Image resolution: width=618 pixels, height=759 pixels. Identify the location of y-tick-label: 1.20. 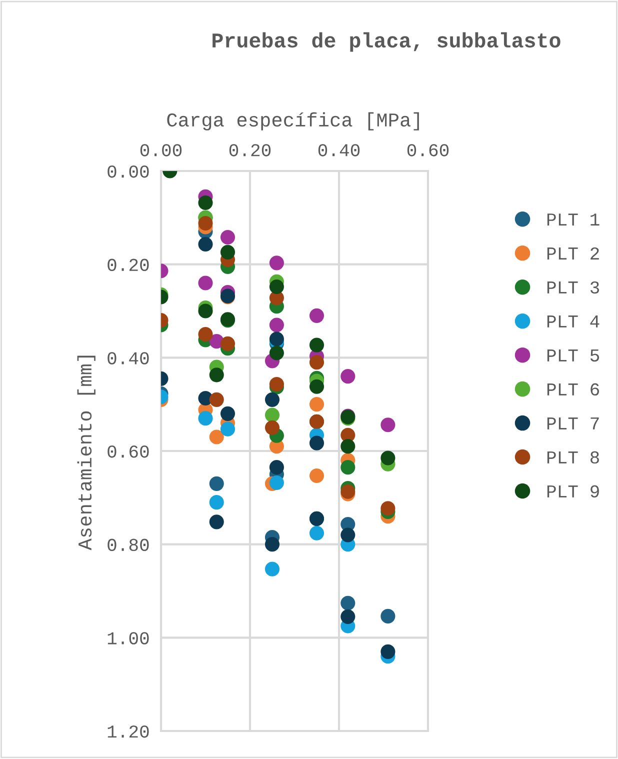
(128, 731).